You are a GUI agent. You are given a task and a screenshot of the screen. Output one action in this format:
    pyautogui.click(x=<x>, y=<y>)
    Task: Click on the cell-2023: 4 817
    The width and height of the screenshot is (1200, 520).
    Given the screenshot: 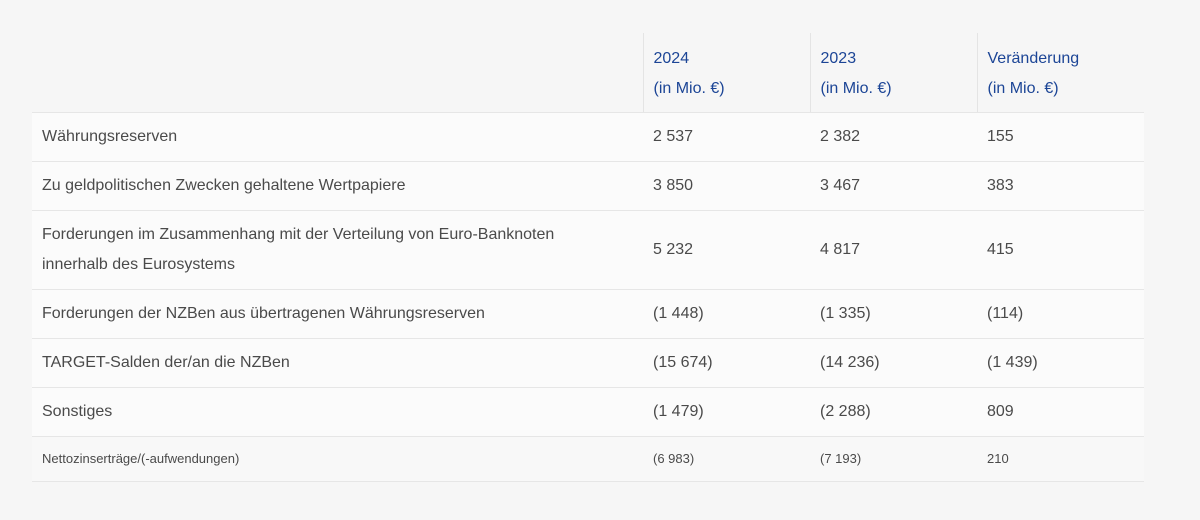 What is the action you would take?
    pyautogui.click(x=893, y=250)
    